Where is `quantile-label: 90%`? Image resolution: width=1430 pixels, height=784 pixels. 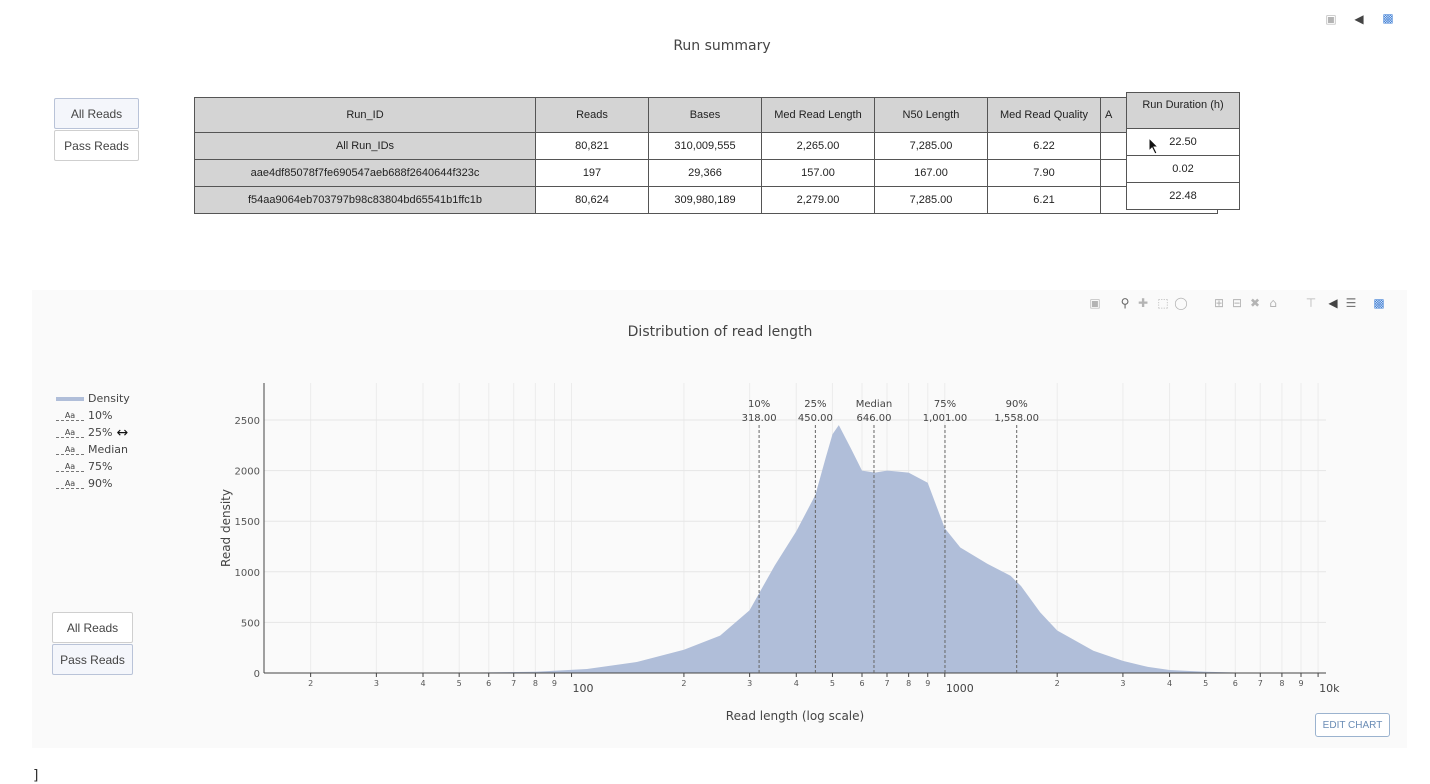 quantile-label: 90% is located at coordinates (1017, 404).